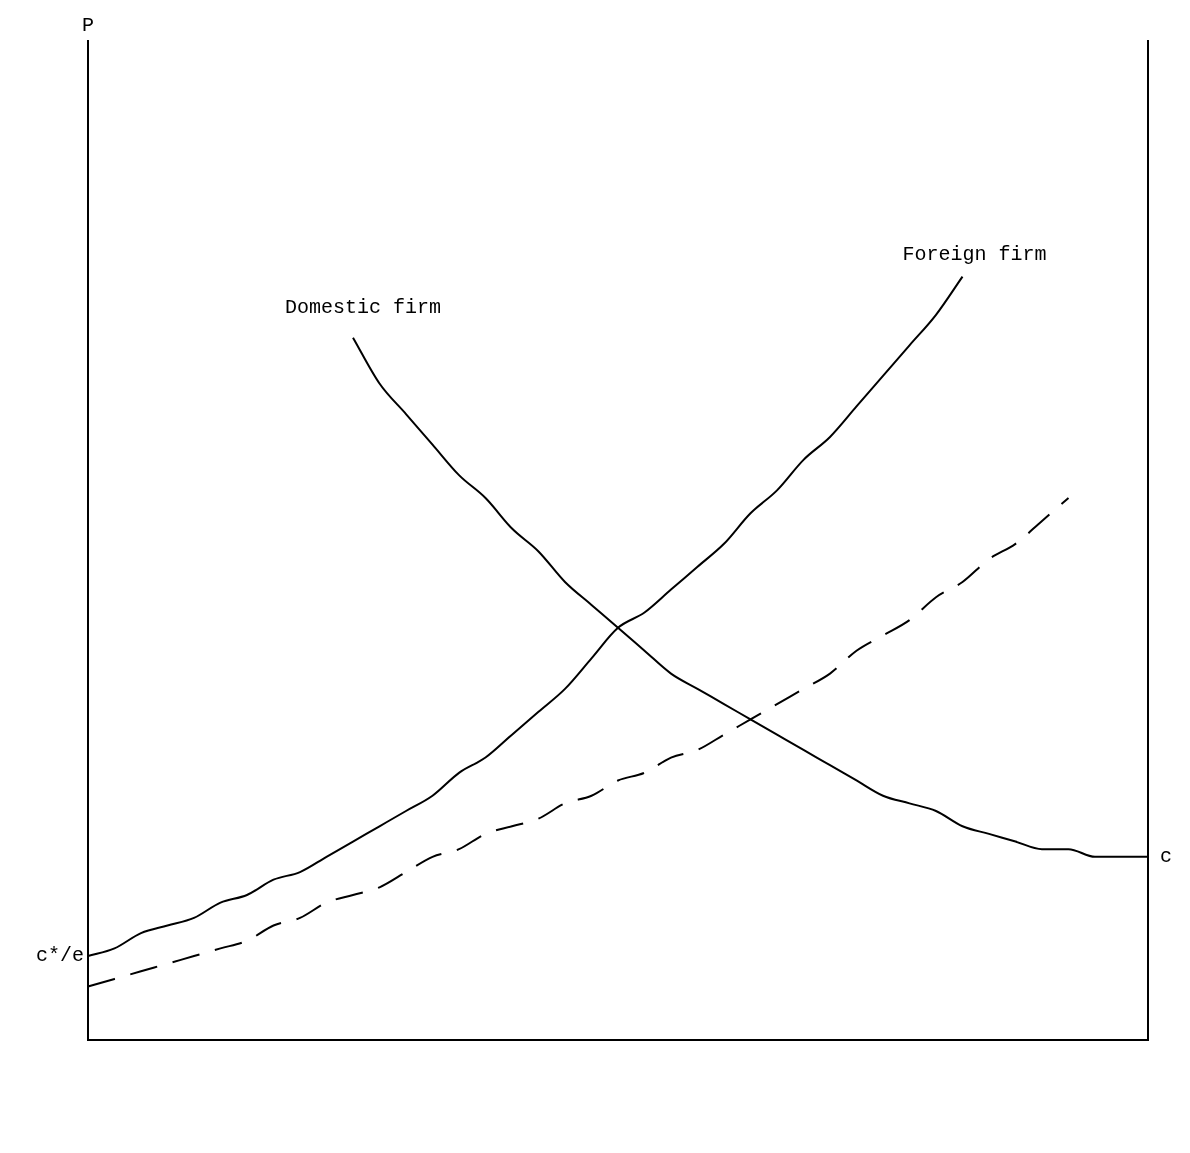  Describe the element at coordinates (88, 26) in the screenshot. I see `text: P` at that location.